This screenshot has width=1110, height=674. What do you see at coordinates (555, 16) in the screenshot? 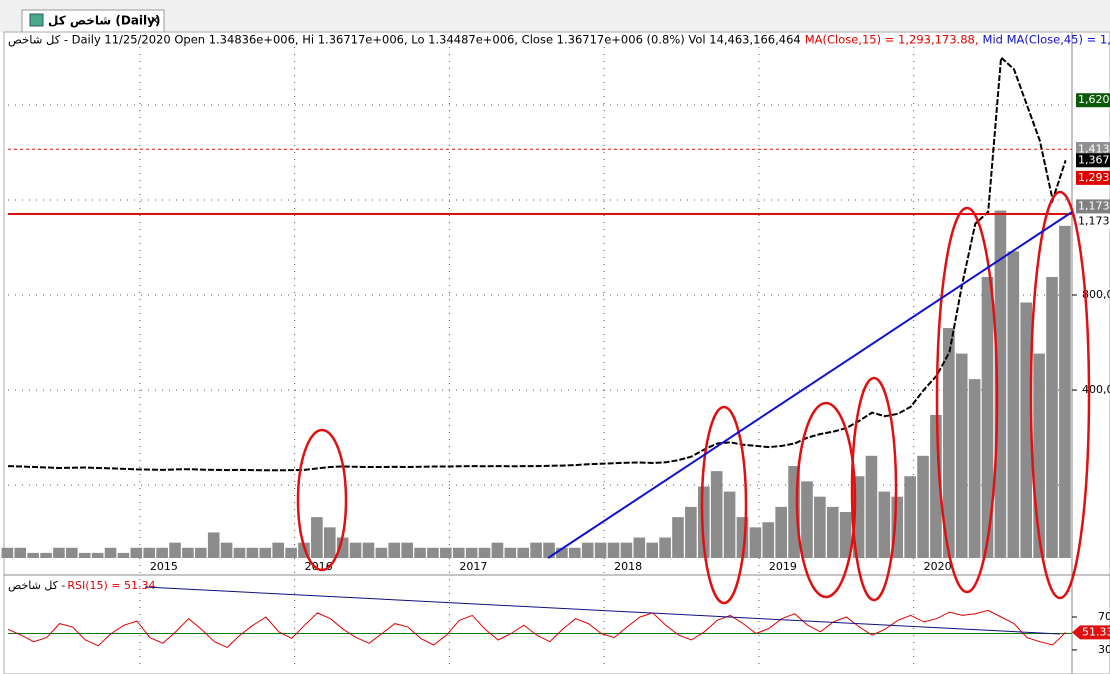
I see `tab-bar` at bounding box center [555, 16].